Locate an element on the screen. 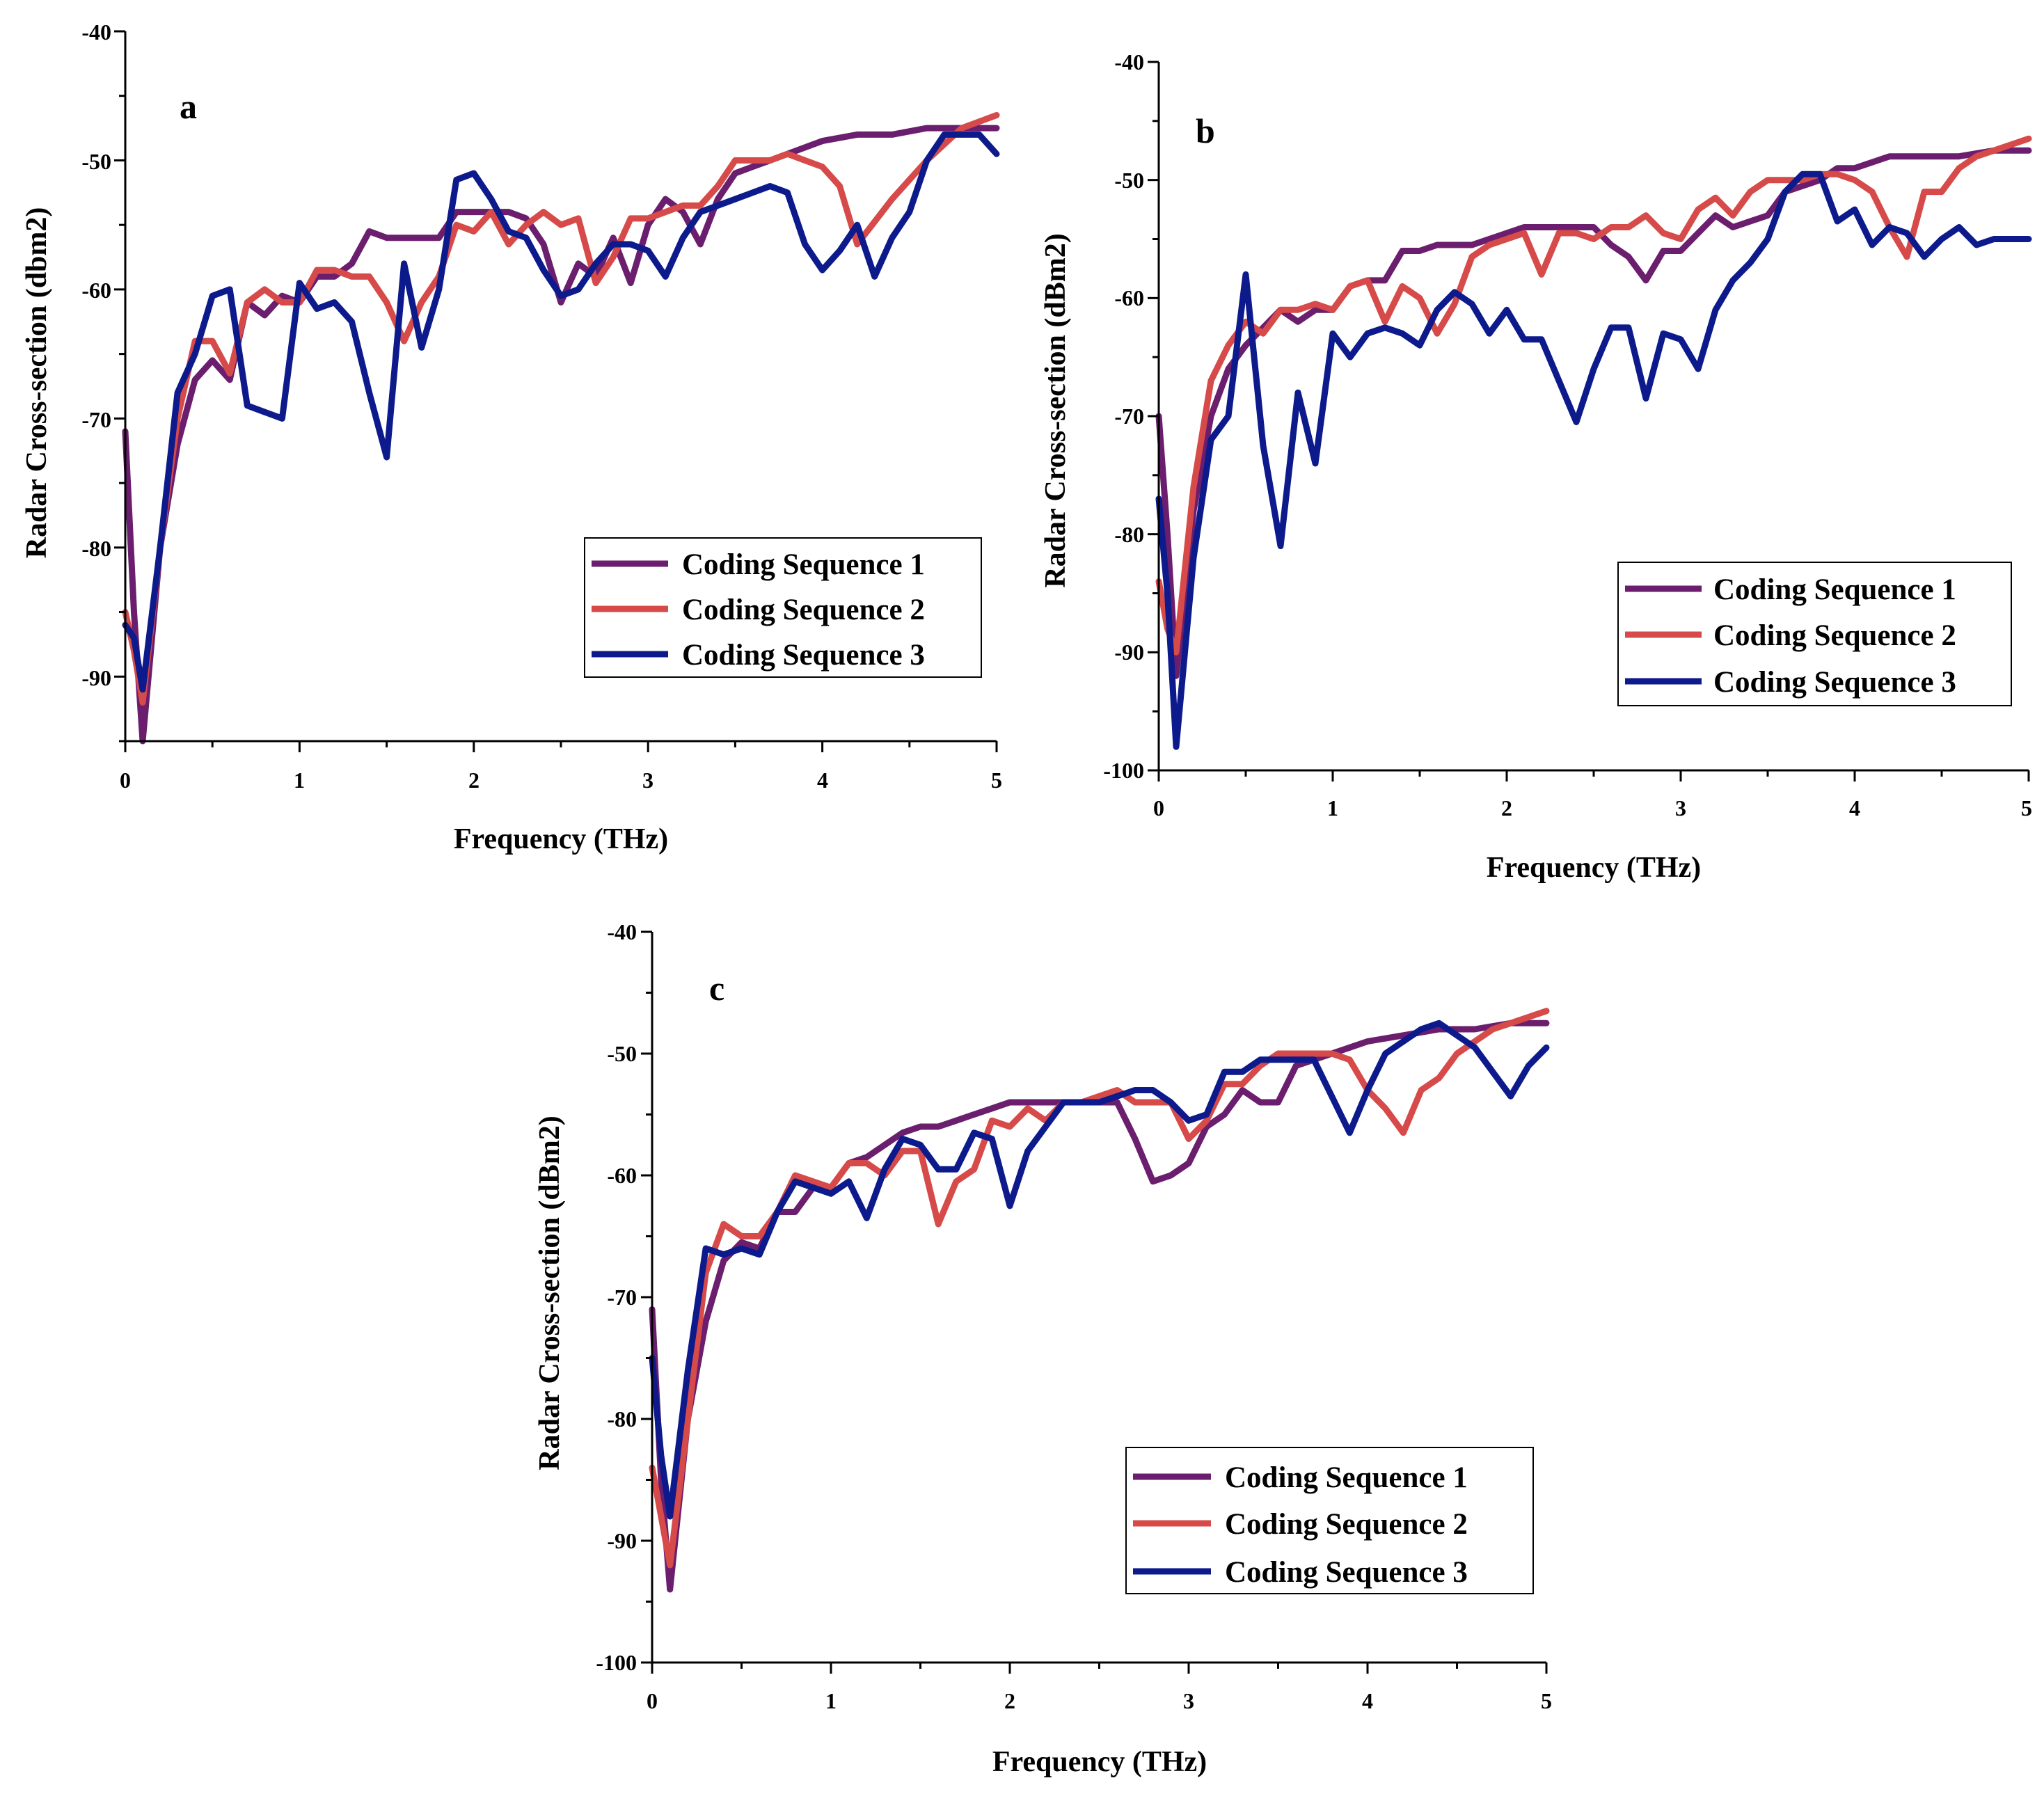  panel-a-ytick-labels: -40 -50 -60 -70 -80 -90 is located at coordinates (96, 355).